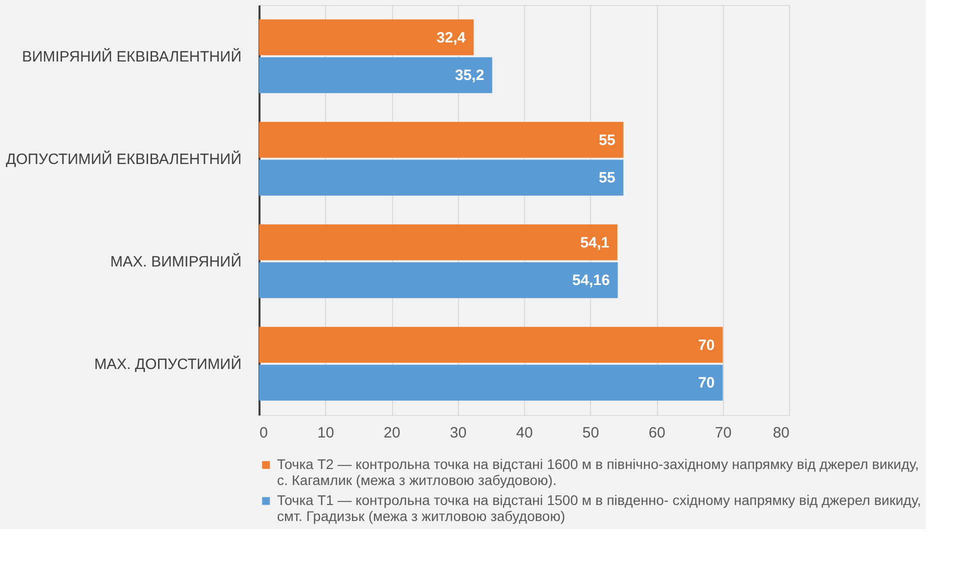 The width and height of the screenshot is (960, 580). What do you see at coordinates (124, 159) in the screenshot?
I see `y-tick-label: ДОПУСТИМИЙ ЕКВІВАЛЕНТНИЙ` at bounding box center [124, 159].